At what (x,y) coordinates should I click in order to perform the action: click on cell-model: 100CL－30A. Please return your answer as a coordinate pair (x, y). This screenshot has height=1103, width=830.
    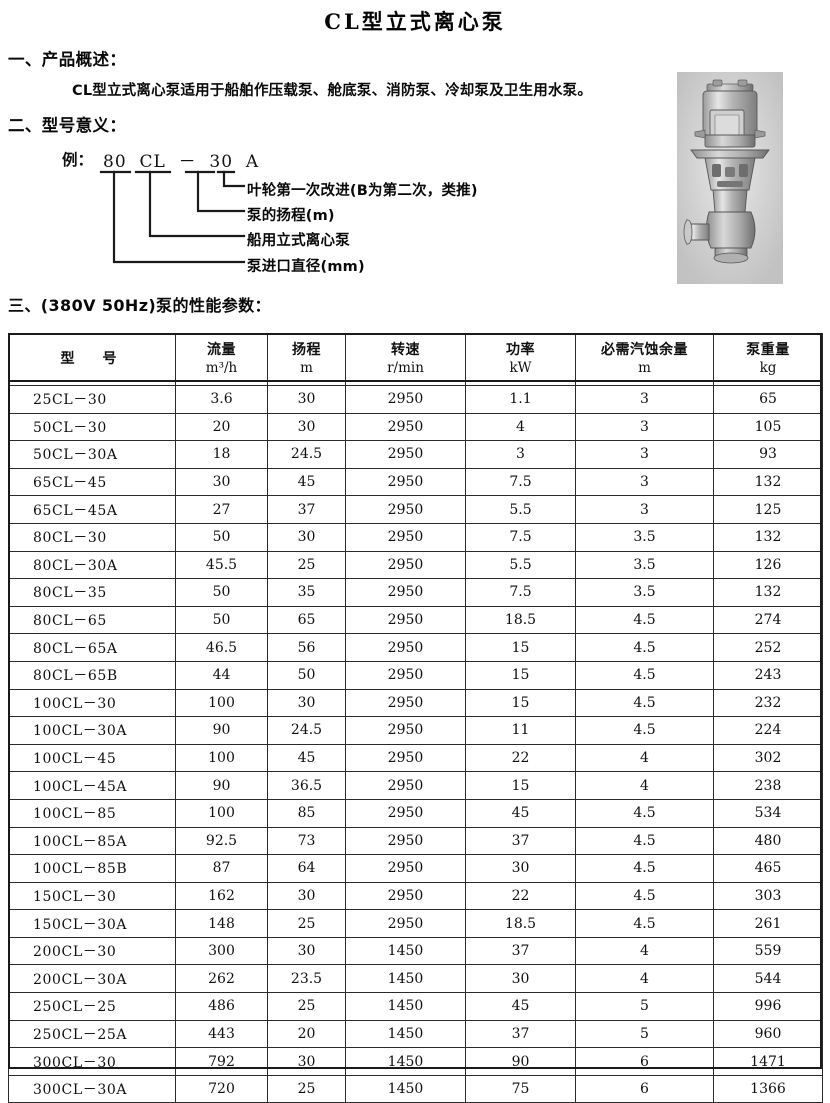
    Looking at the image, I should click on (92, 730).